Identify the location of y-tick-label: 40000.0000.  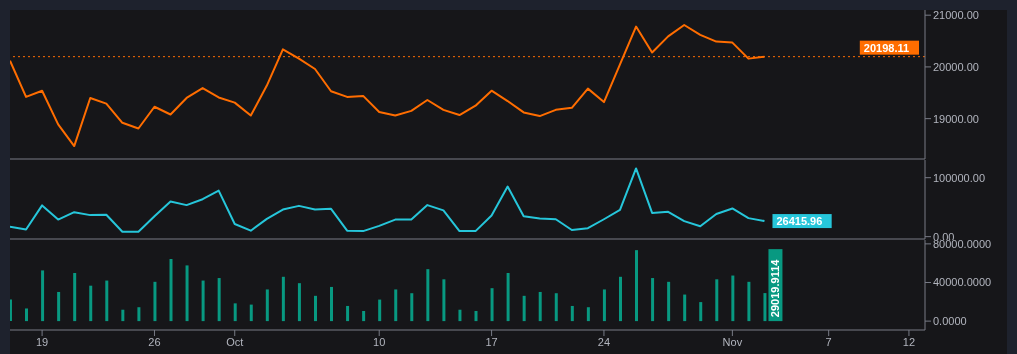
(962, 282).